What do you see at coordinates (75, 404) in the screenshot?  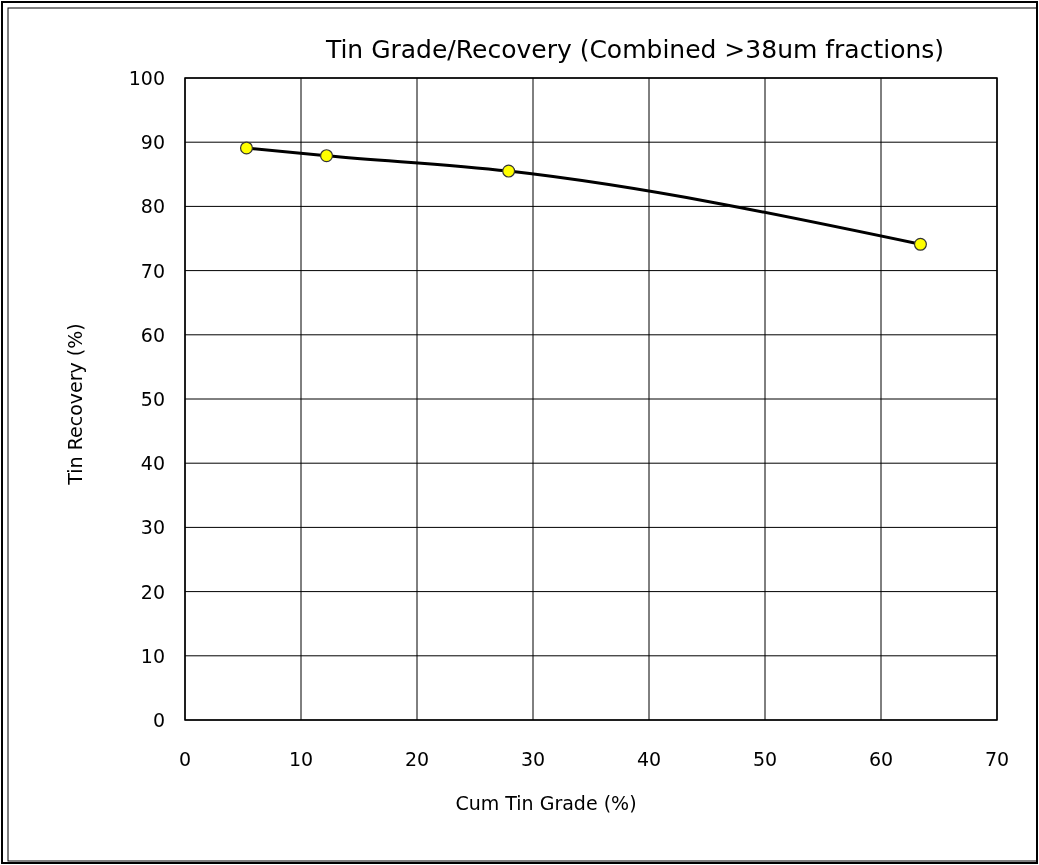 I see `y-axis-title: Tin Recovery (%)` at bounding box center [75, 404].